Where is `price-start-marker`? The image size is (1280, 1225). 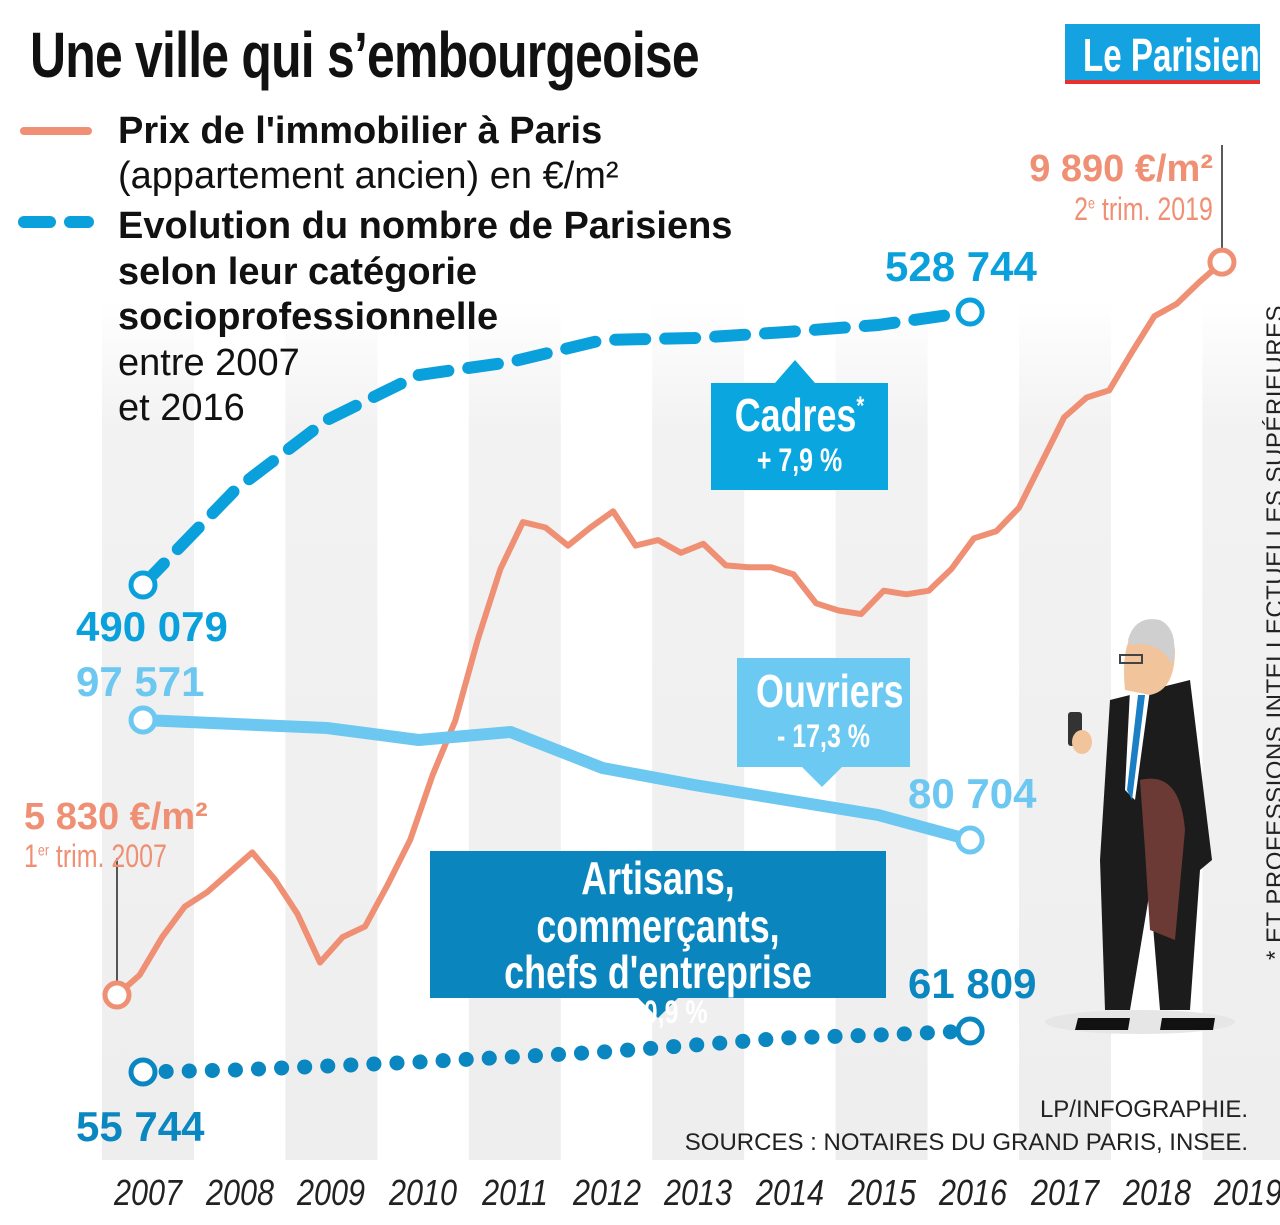
price-start-marker is located at coordinates (117, 995).